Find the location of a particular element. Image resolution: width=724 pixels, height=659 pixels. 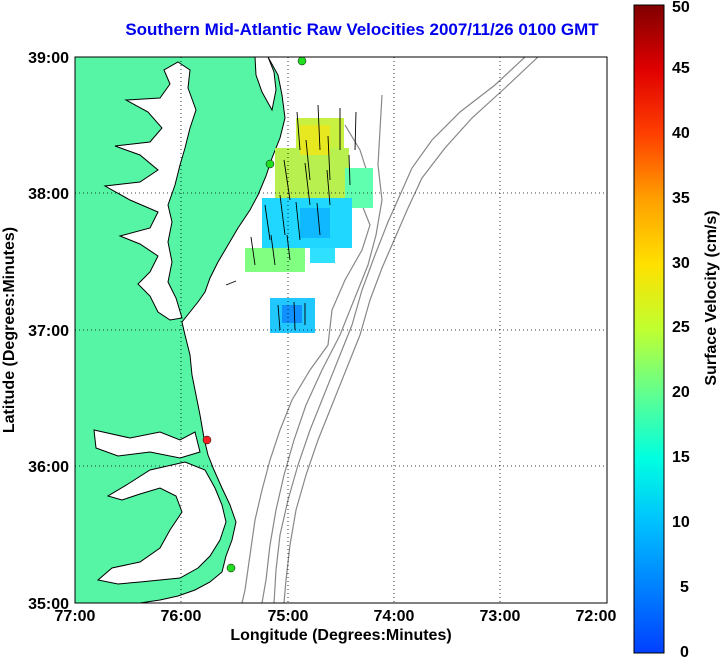

x-tick-label: 73:00 is located at coordinates (500, 616).